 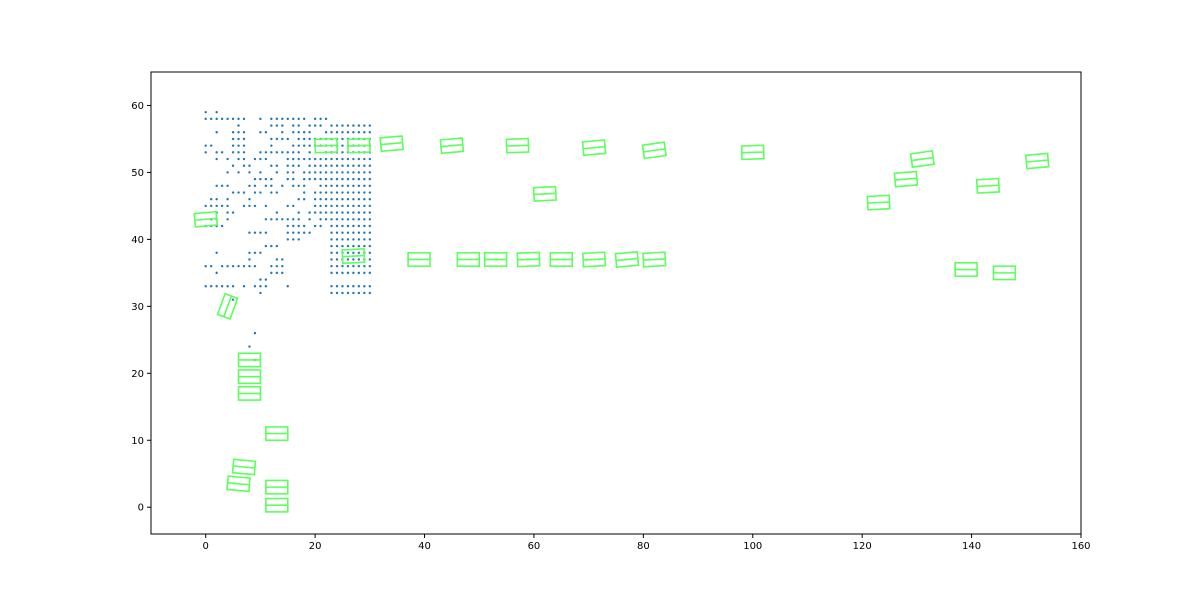 What do you see at coordinates (137, 106) in the screenshot?
I see `y-tick-label: 60` at bounding box center [137, 106].